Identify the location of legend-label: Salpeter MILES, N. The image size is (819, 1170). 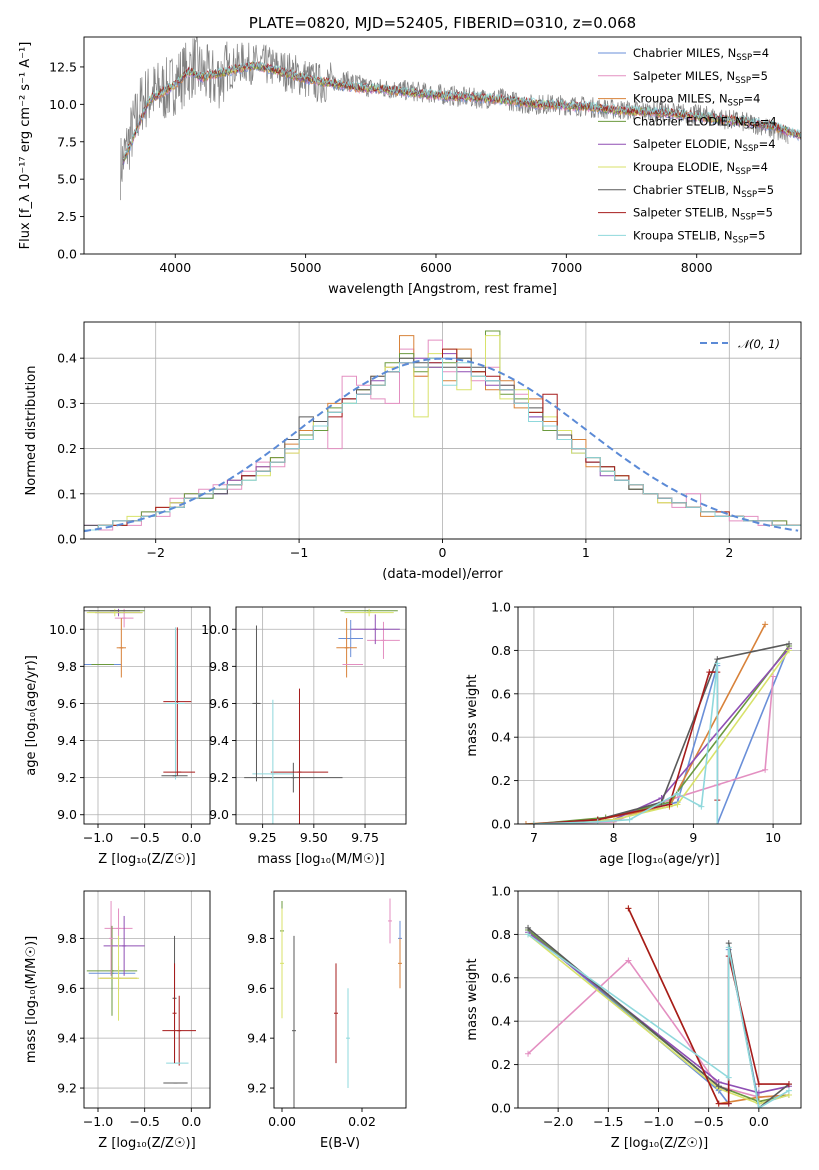
(684, 76).